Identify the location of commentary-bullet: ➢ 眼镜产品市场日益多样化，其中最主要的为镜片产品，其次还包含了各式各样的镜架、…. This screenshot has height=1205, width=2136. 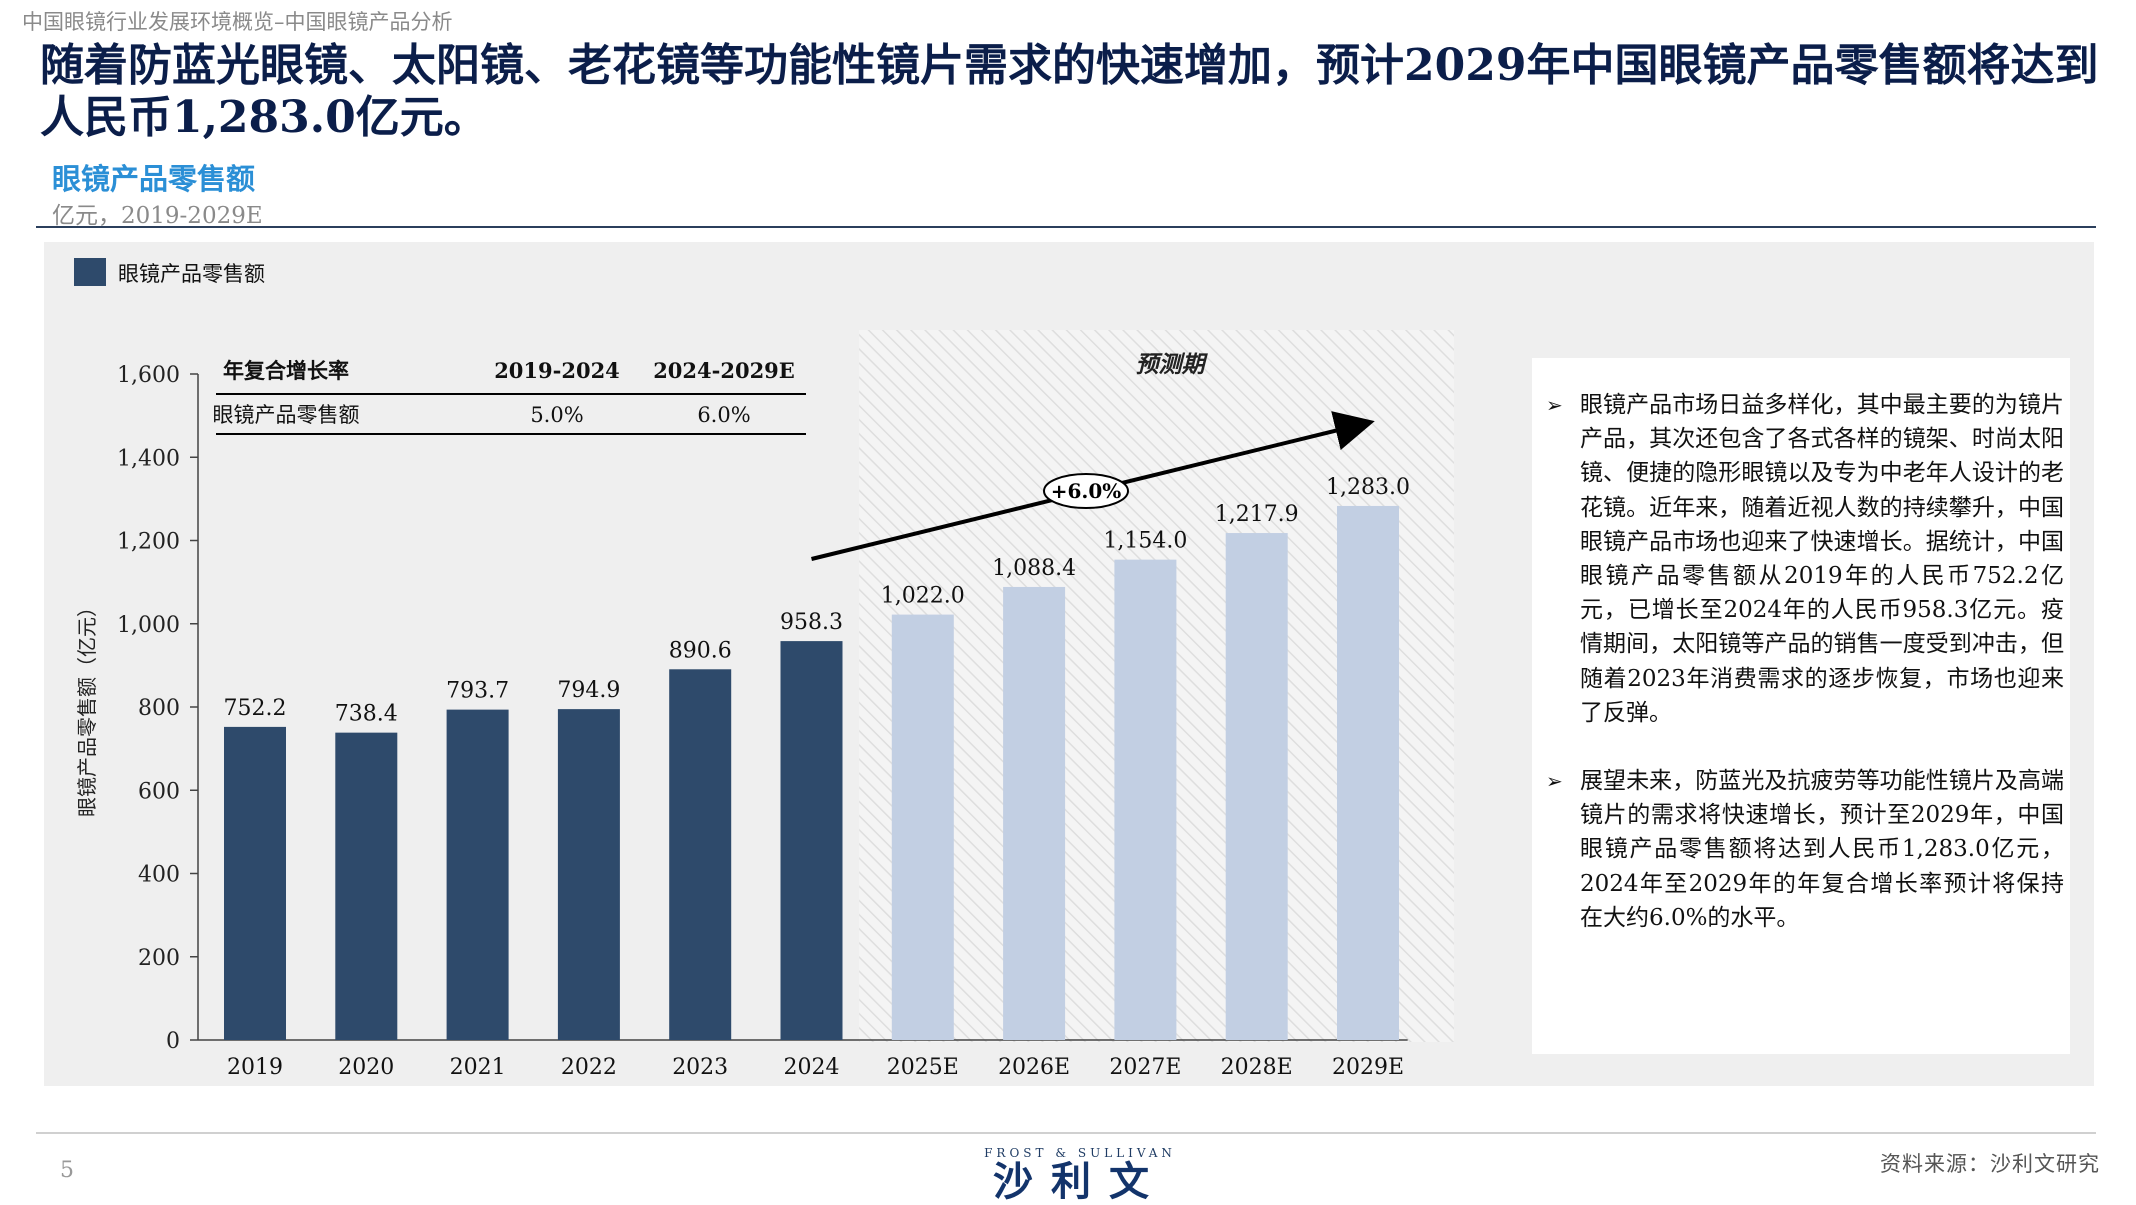
(1805, 559).